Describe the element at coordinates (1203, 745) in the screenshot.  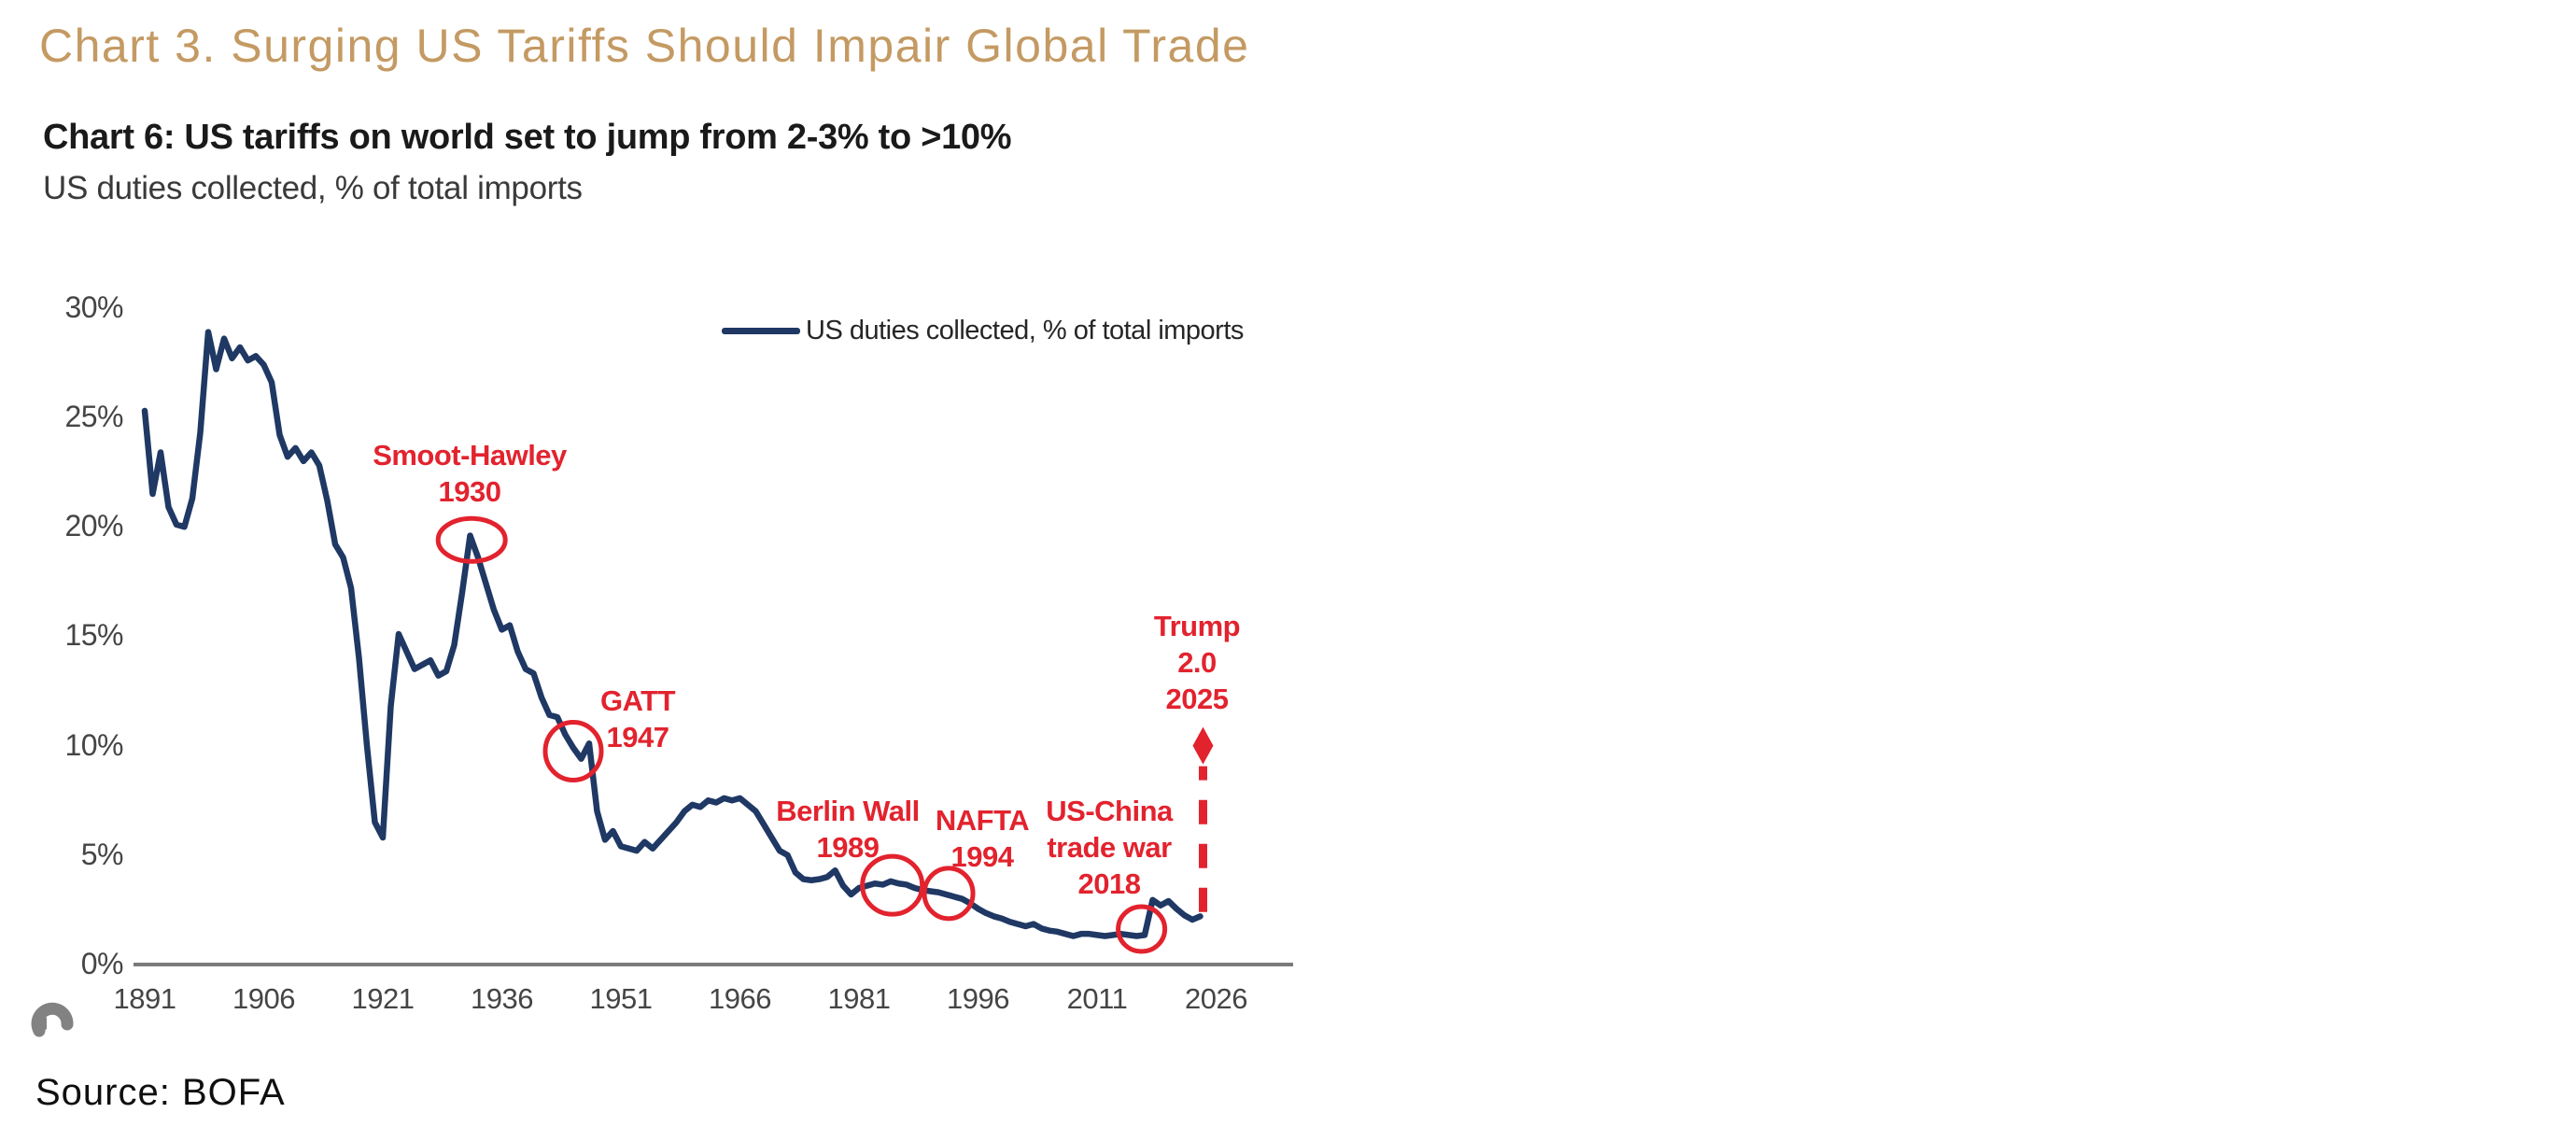
I see `trump-arrow-head-up-arrow-diamond-icon` at that location.